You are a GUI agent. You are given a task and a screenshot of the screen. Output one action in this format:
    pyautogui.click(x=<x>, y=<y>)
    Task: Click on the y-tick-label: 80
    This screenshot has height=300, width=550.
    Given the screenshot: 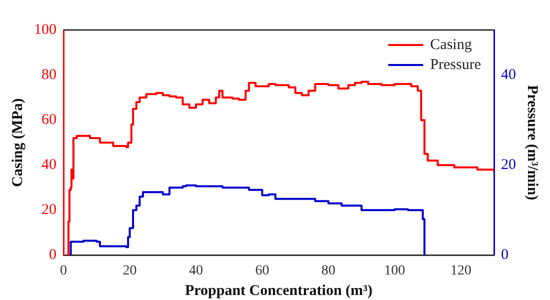 What is the action you would take?
    pyautogui.click(x=49, y=74)
    